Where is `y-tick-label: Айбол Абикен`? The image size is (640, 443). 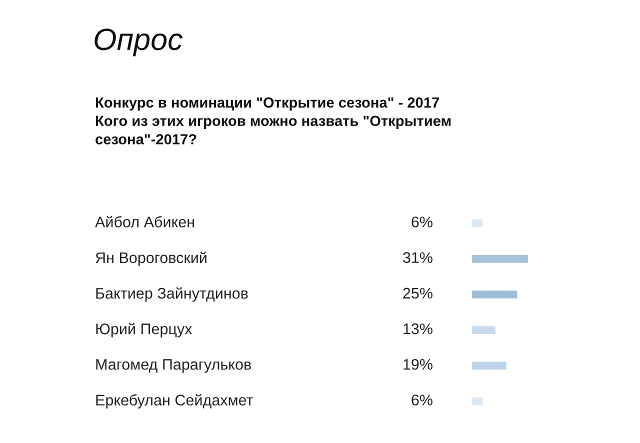 y-tick-label: Айбол Абикен is located at coordinates (144, 222).